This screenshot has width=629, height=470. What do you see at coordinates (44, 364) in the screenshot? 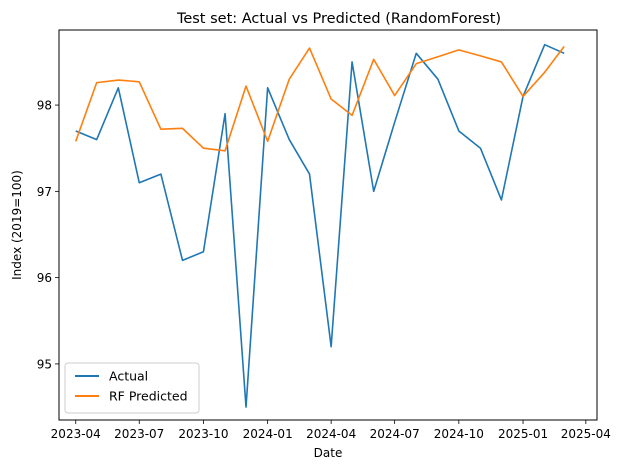
I see `y-tick-label: 95` at bounding box center [44, 364].